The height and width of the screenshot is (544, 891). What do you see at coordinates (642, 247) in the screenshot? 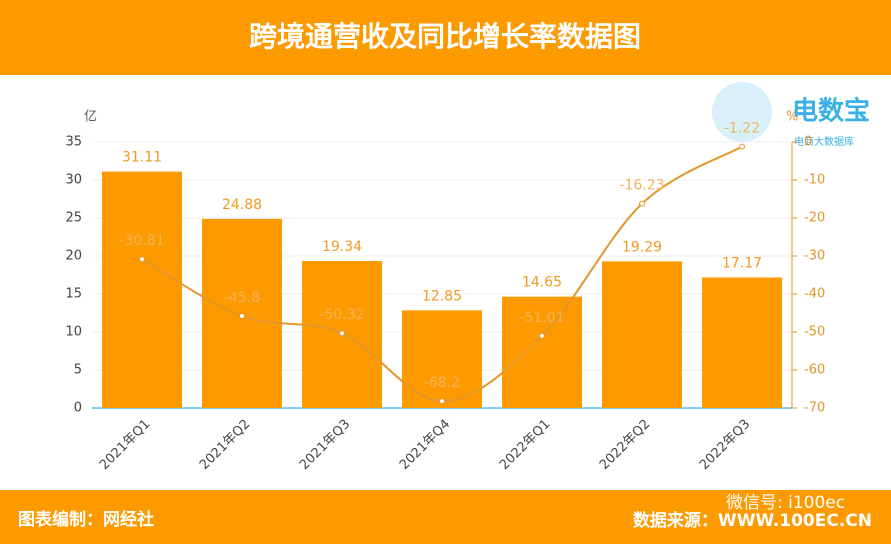
I see `bar-label: 19.29` at bounding box center [642, 247].